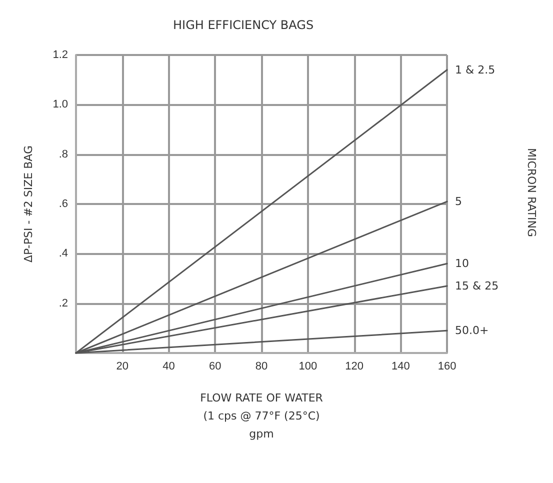  I want to click on y-tick-label: .2, so click(63, 303).